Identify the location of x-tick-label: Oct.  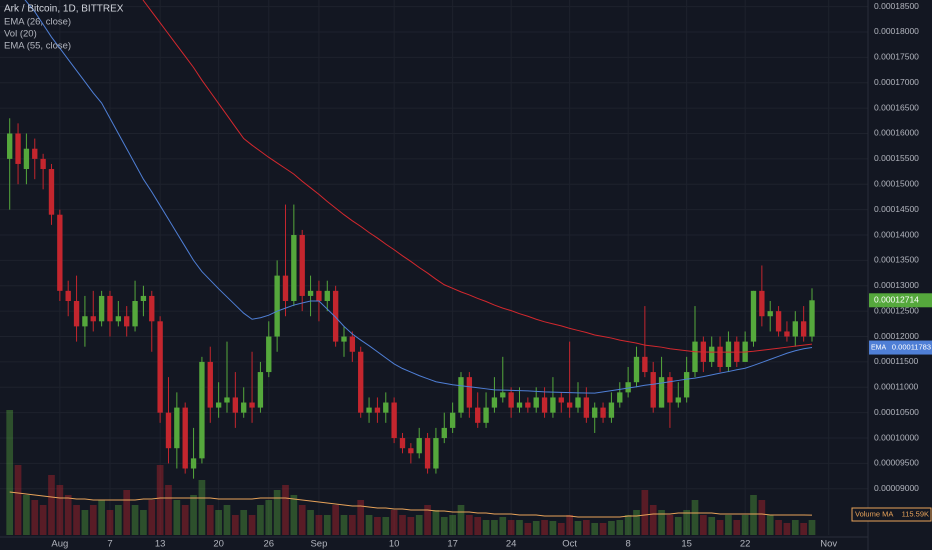
(569, 544).